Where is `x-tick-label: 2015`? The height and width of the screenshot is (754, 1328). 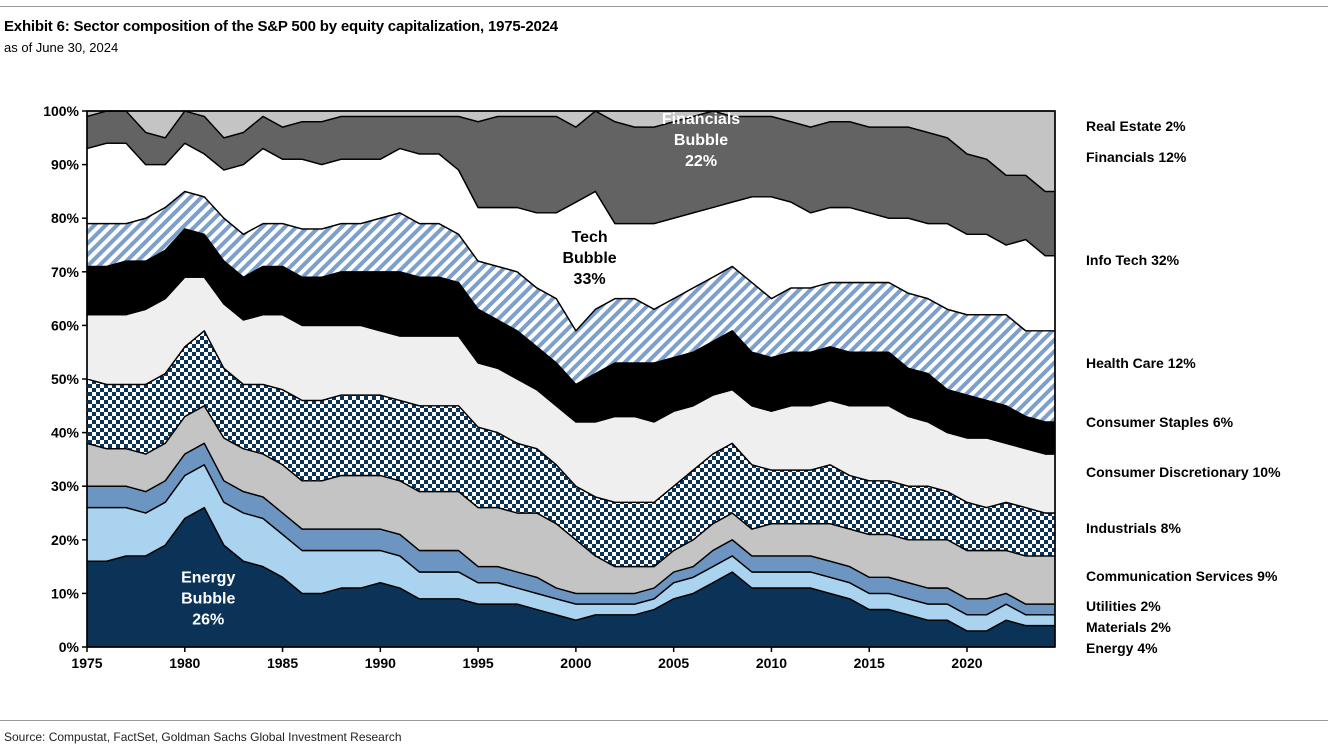 x-tick-label: 2015 is located at coordinates (869, 663).